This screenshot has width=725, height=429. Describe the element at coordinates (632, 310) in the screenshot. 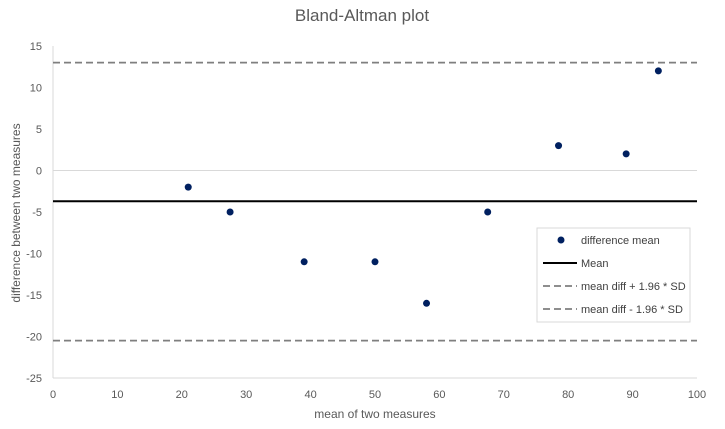

I see `legend-label: mean diff - 1.96 * SD` at that location.